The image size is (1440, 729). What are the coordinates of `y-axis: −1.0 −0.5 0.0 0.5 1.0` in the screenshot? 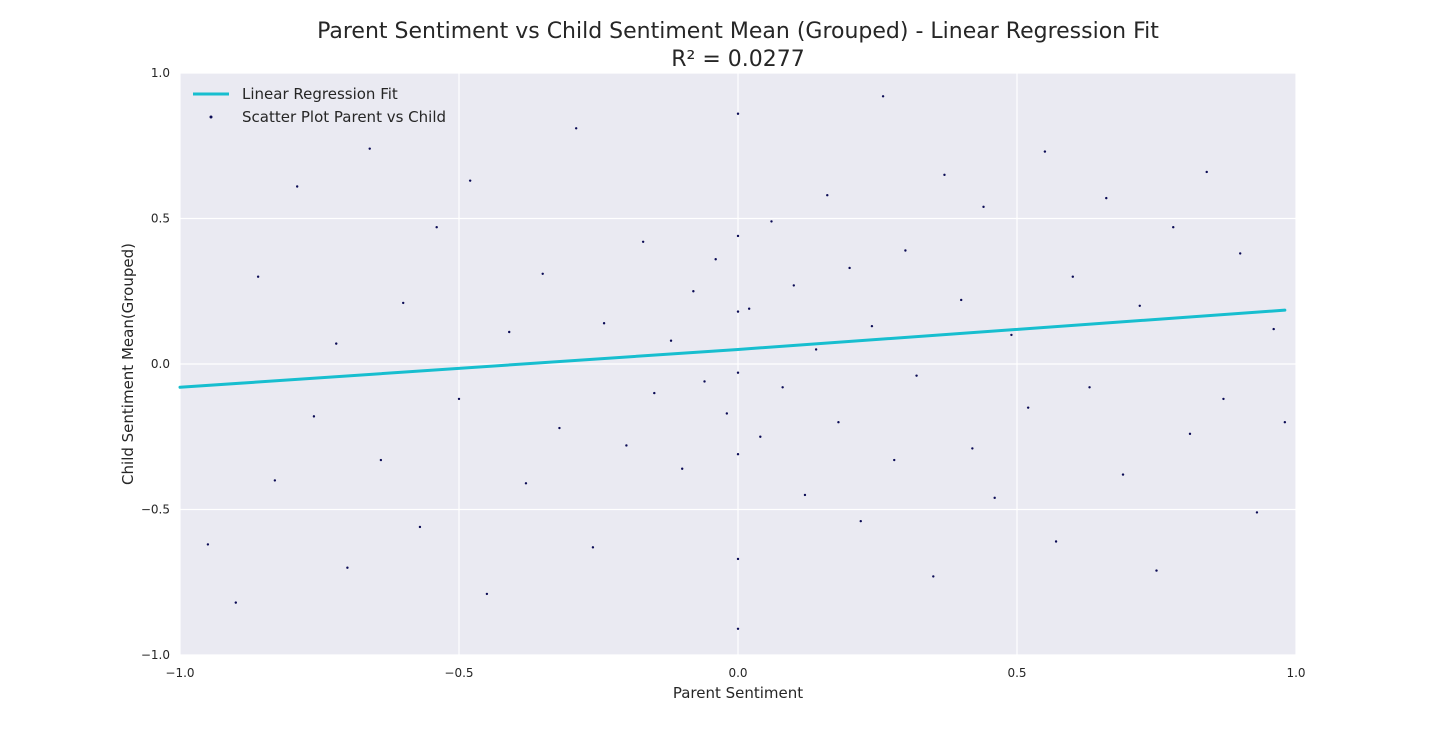 It's located at (155, 364).